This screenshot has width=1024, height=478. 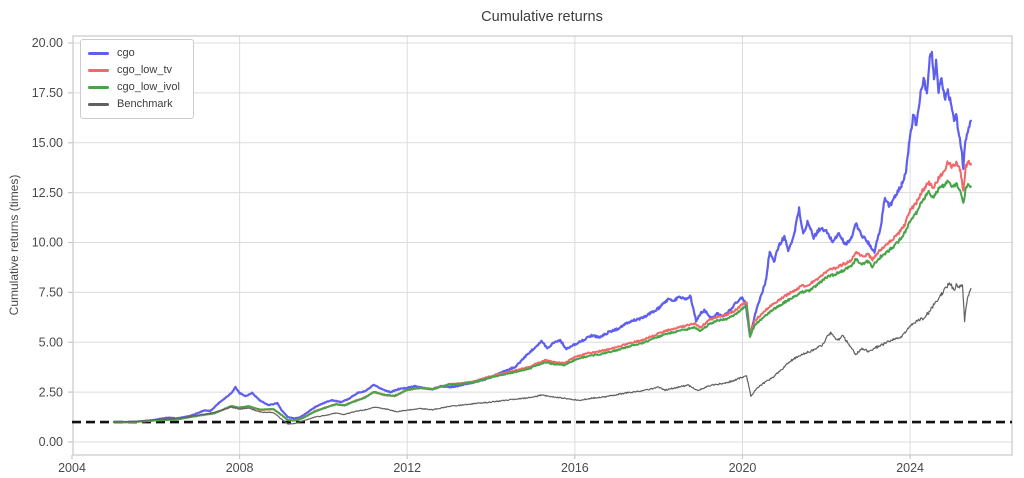 I want to click on y-tick-label: 0.00, so click(x=51, y=442).